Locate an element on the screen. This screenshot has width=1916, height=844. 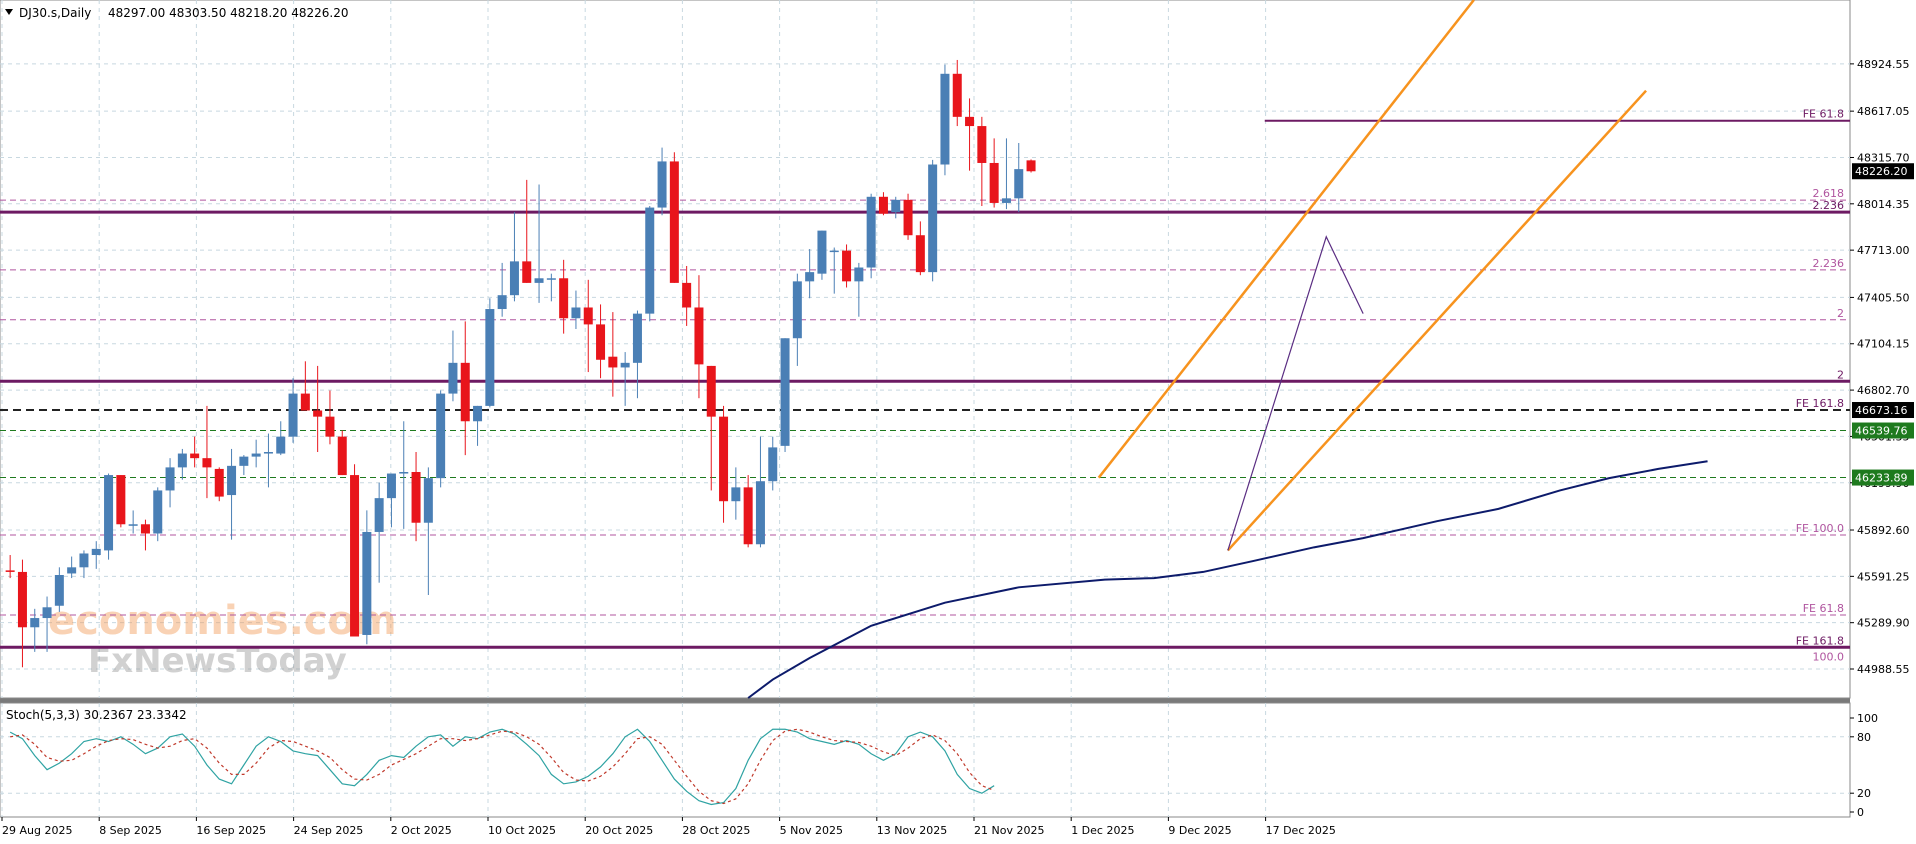
channel-line is located at coordinates (1436, 320).